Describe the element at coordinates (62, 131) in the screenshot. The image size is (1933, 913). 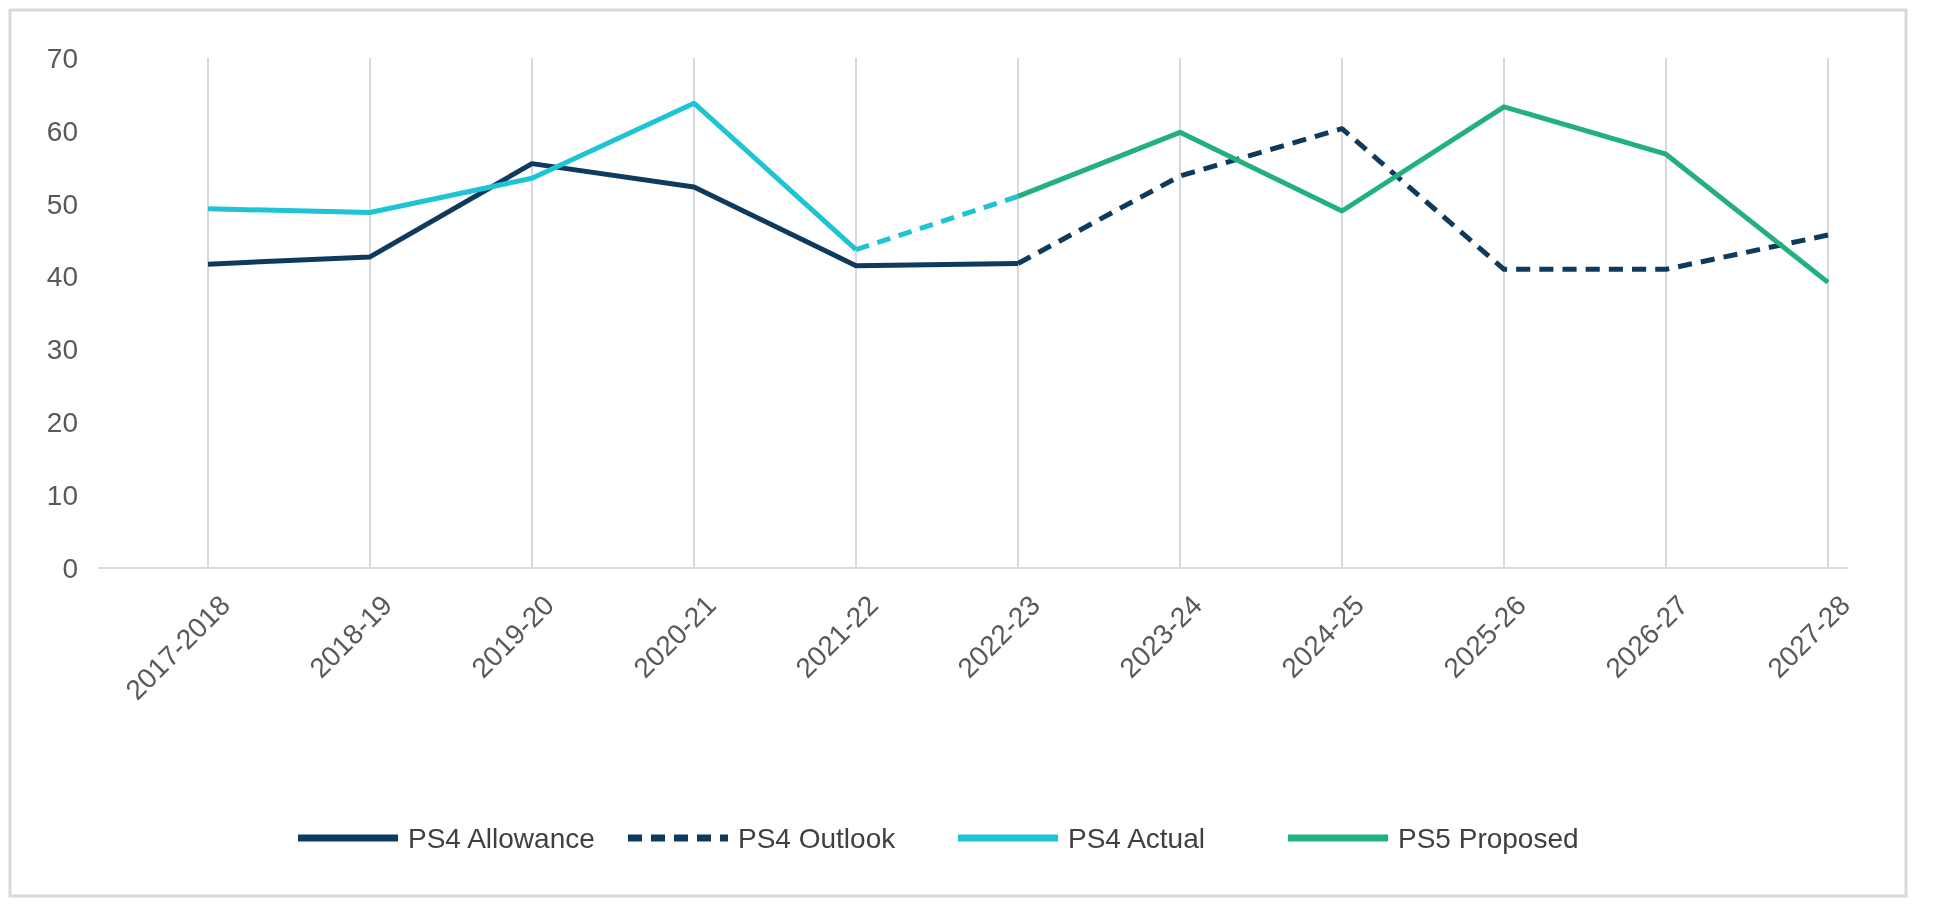
I see `y-tick-label: 60` at that location.